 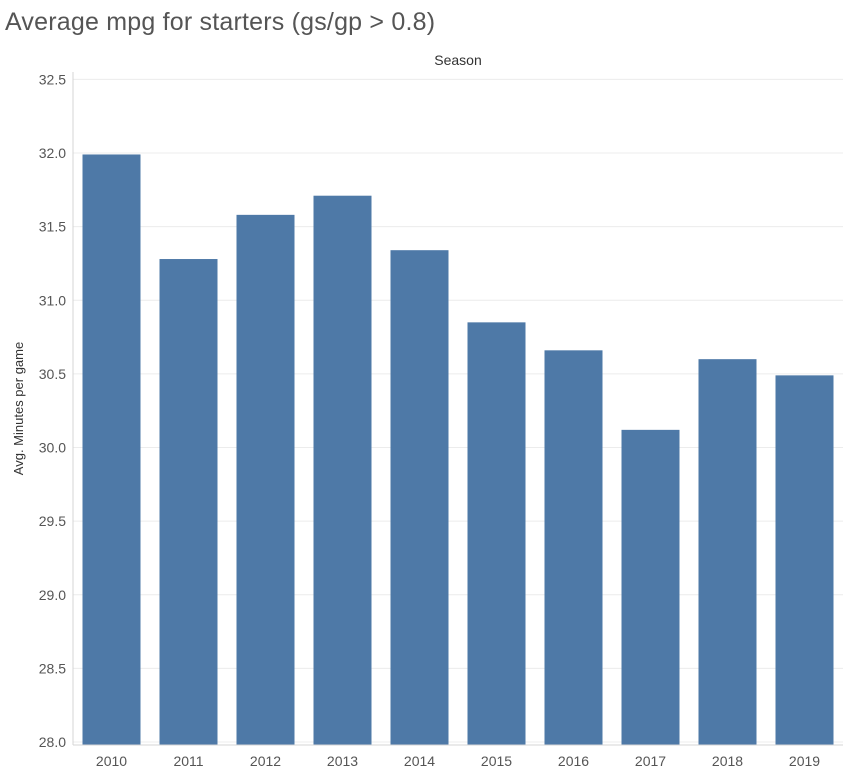 What do you see at coordinates (457, 60) in the screenshot?
I see `column-header: Season` at bounding box center [457, 60].